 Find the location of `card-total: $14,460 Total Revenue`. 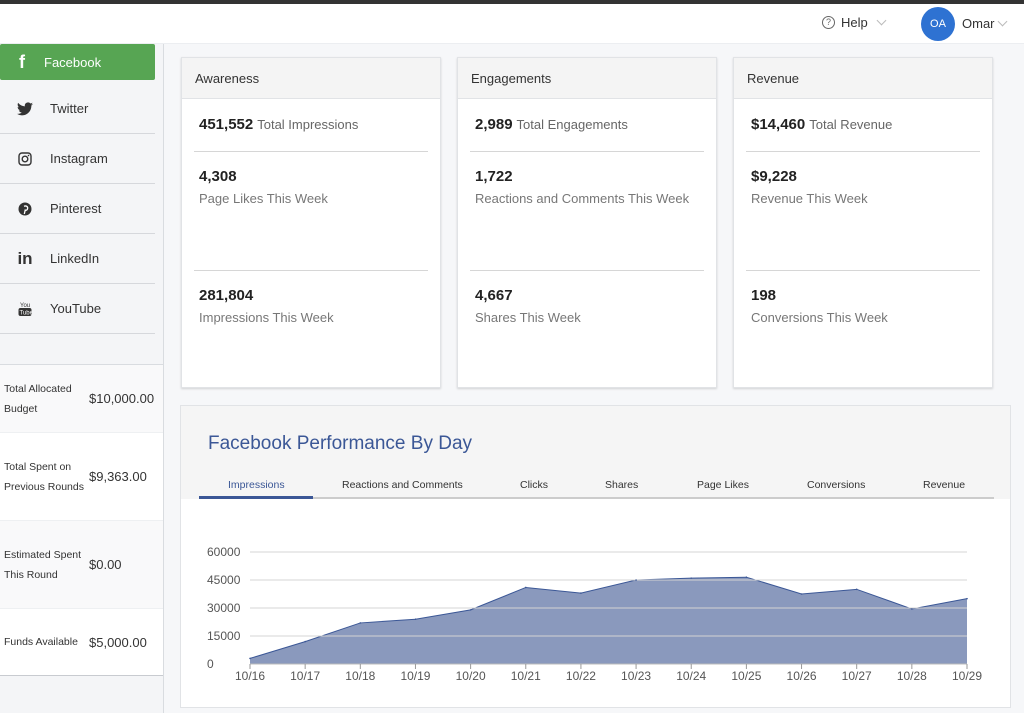

card-total: $14,460 Total Revenue is located at coordinates (863, 125).